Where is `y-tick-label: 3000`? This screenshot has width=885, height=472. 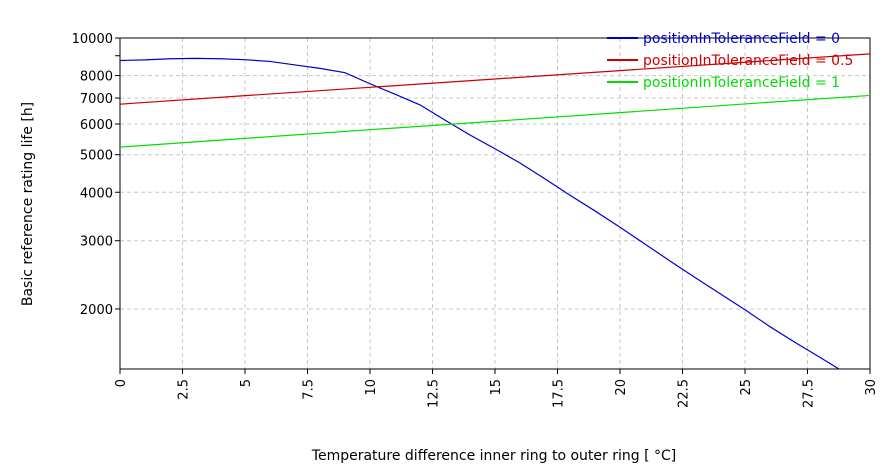
y-tick-label: 3000 is located at coordinates (96, 242).